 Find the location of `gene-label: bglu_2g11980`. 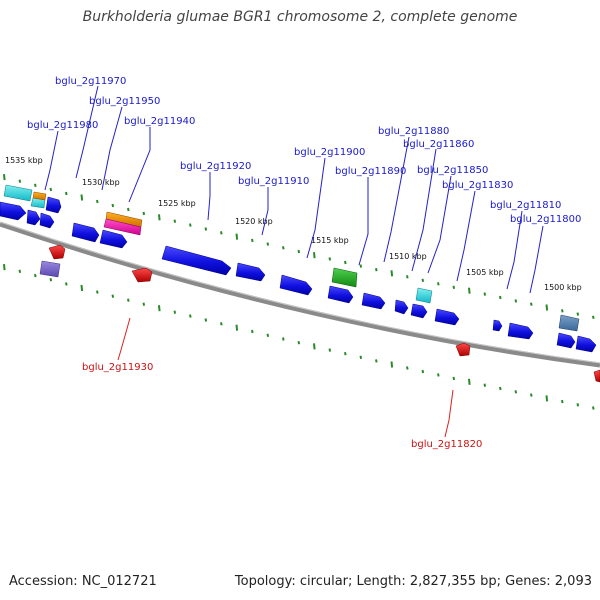

gene-label: bglu_2g11980 is located at coordinates (62, 125).